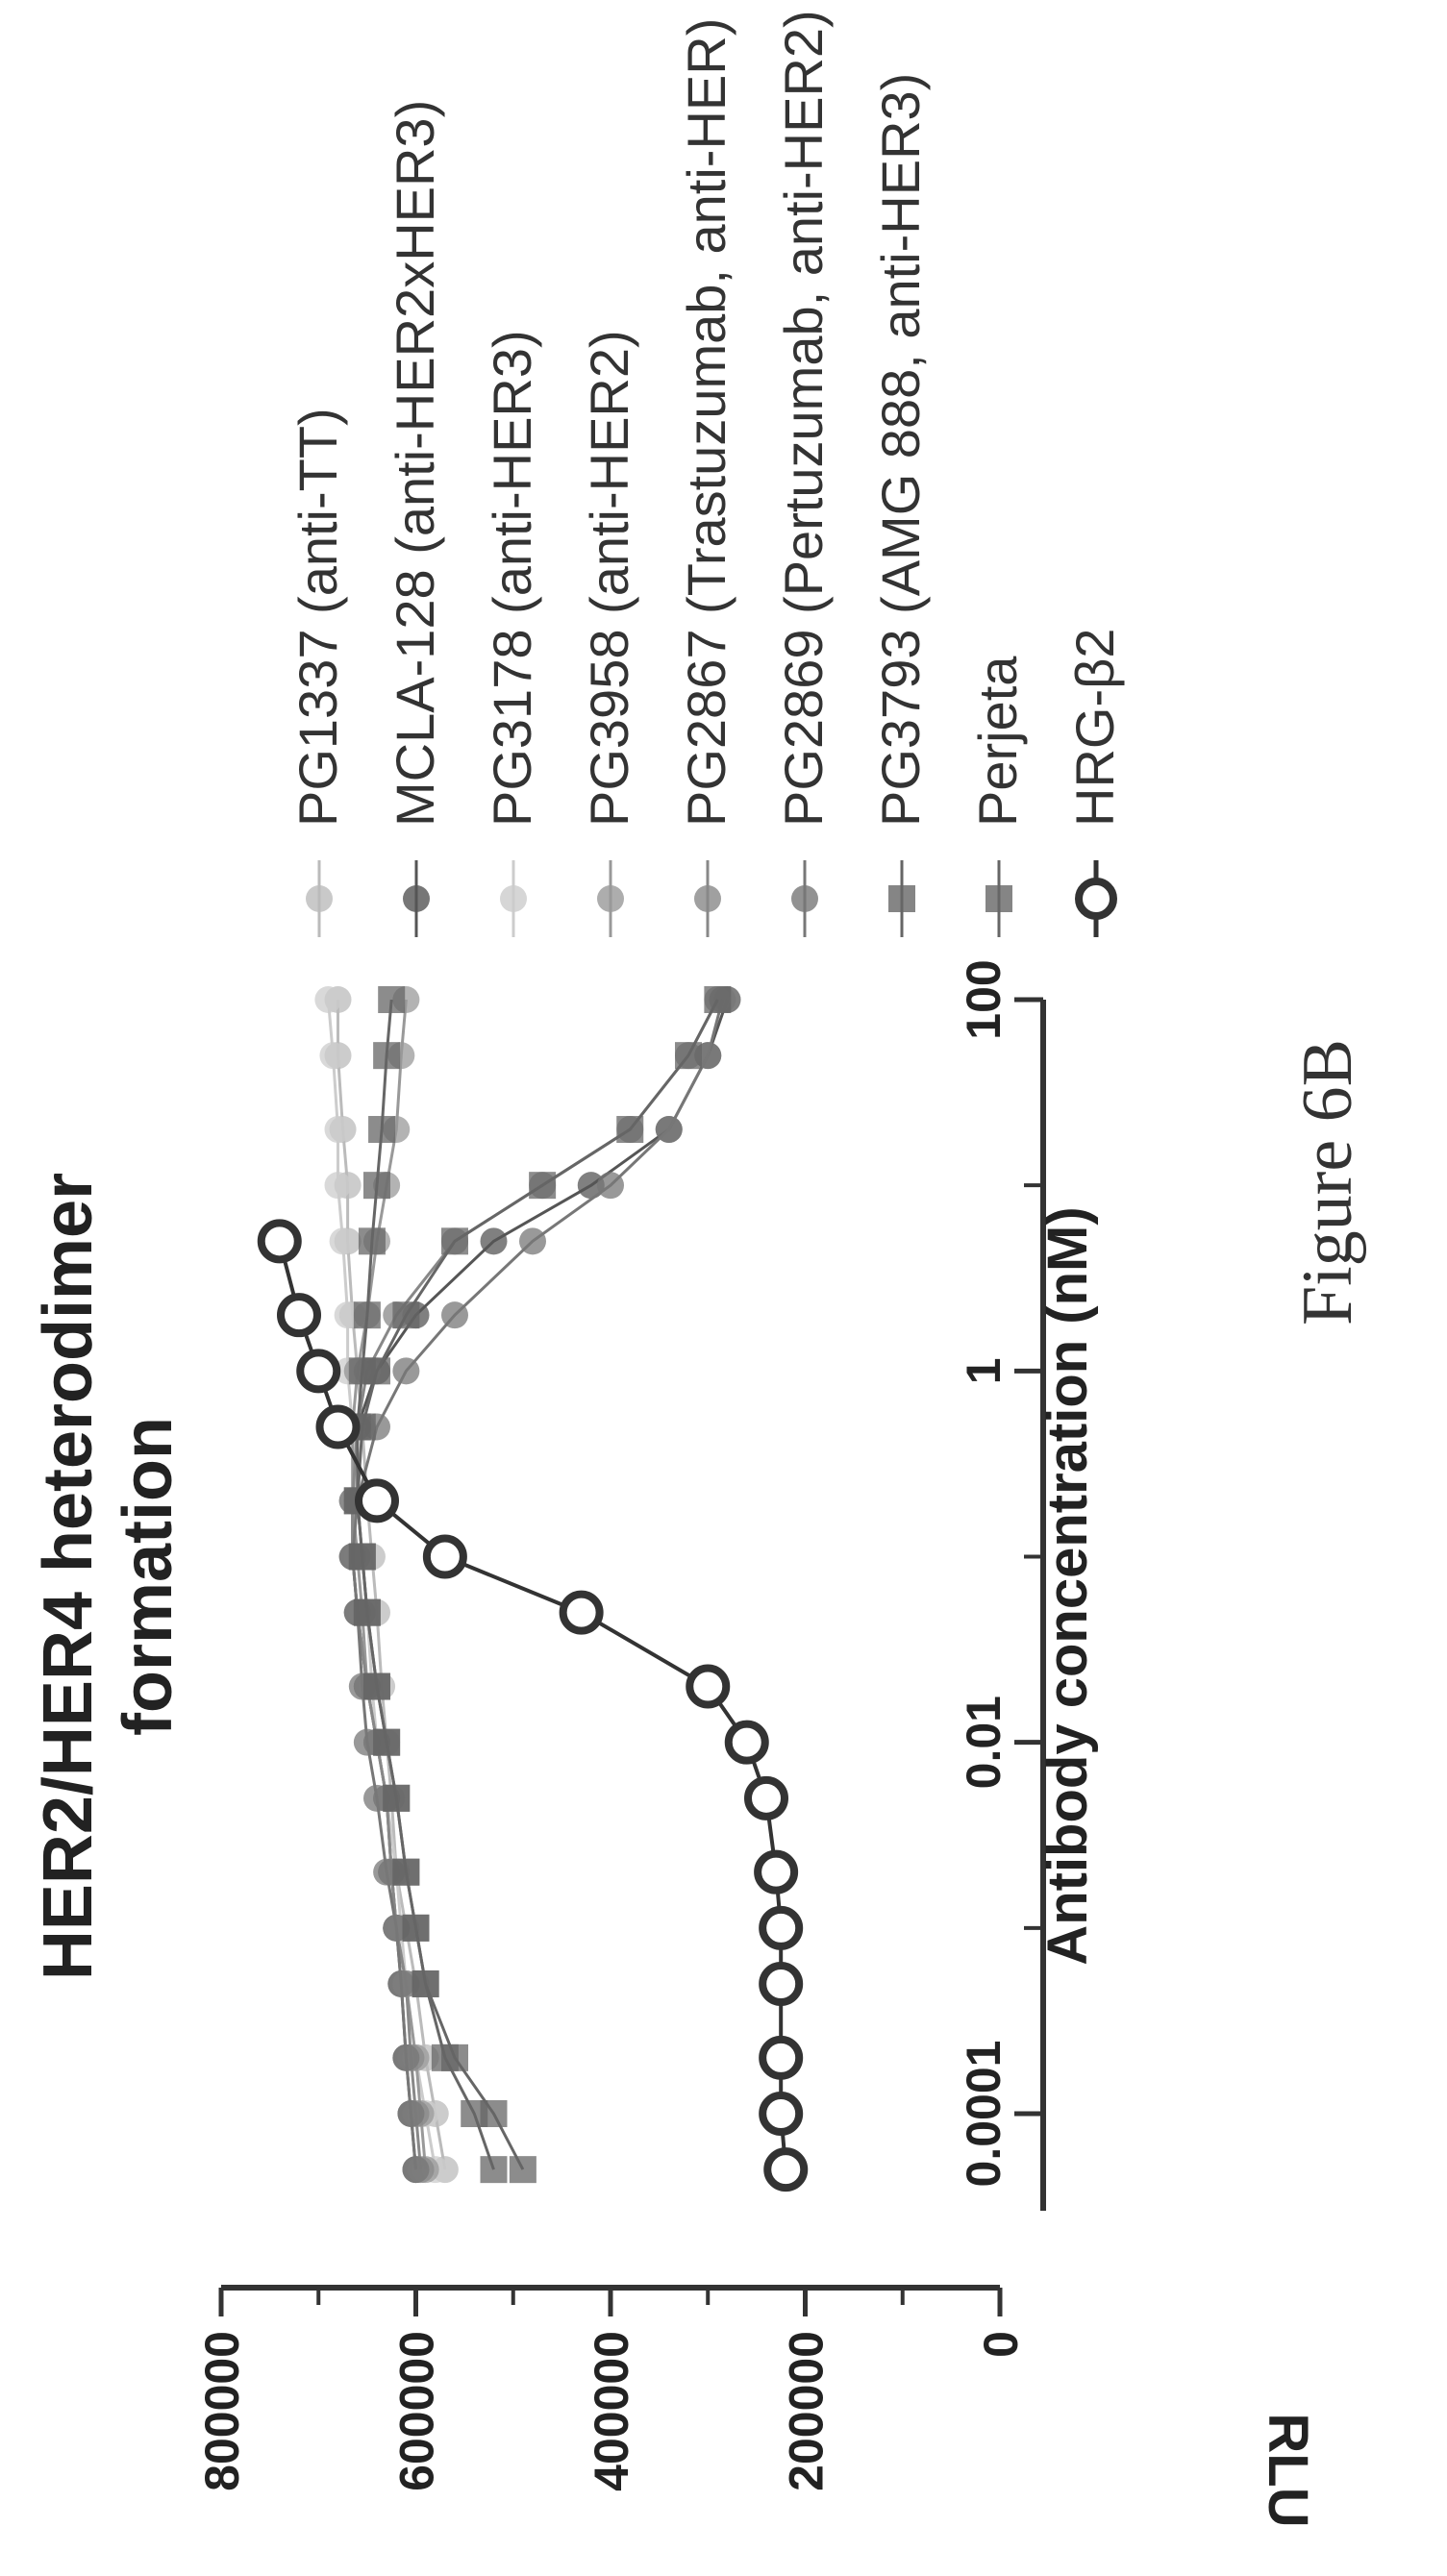 The height and width of the screenshot is (2576, 1447). What do you see at coordinates (1067, 1586) in the screenshot?
I see `x-axis-label: Antibody concentration (nM)` at bounding box center [1067, 1586].